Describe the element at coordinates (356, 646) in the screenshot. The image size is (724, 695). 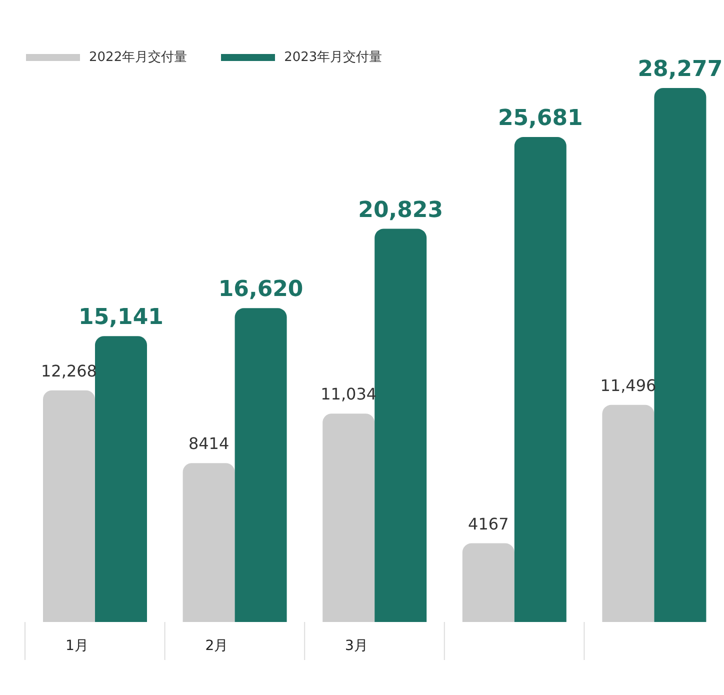
I see `x-tick-label: 3月` at that location.